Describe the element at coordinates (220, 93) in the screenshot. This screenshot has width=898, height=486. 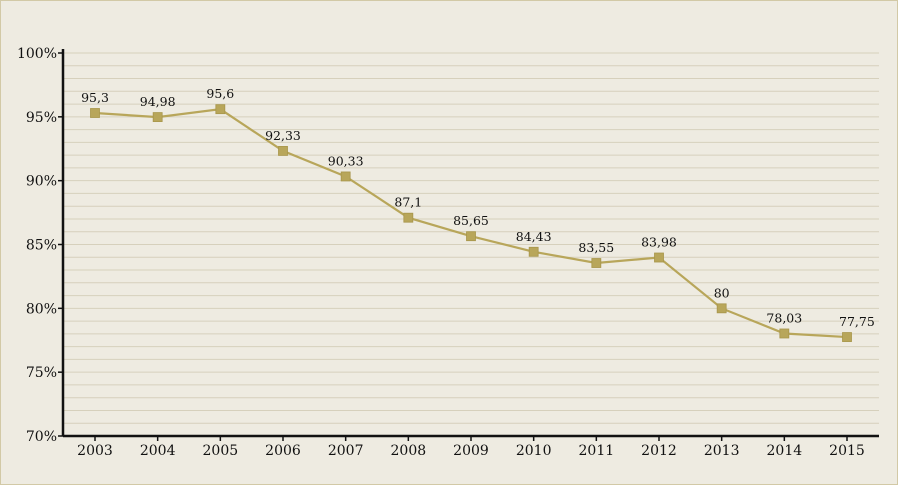
I see `data-label: 95,6` at that location.